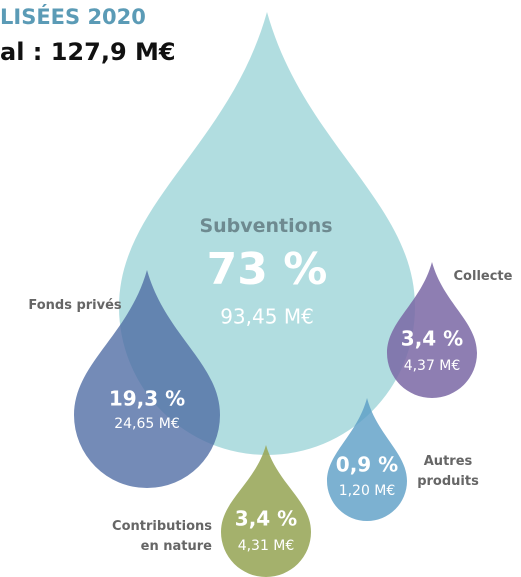 This screenshot has height=577, width=521. Describe the element at coordinates (147, 399) in the screenshot. I see `percent-label: 19,3 %` at that location.